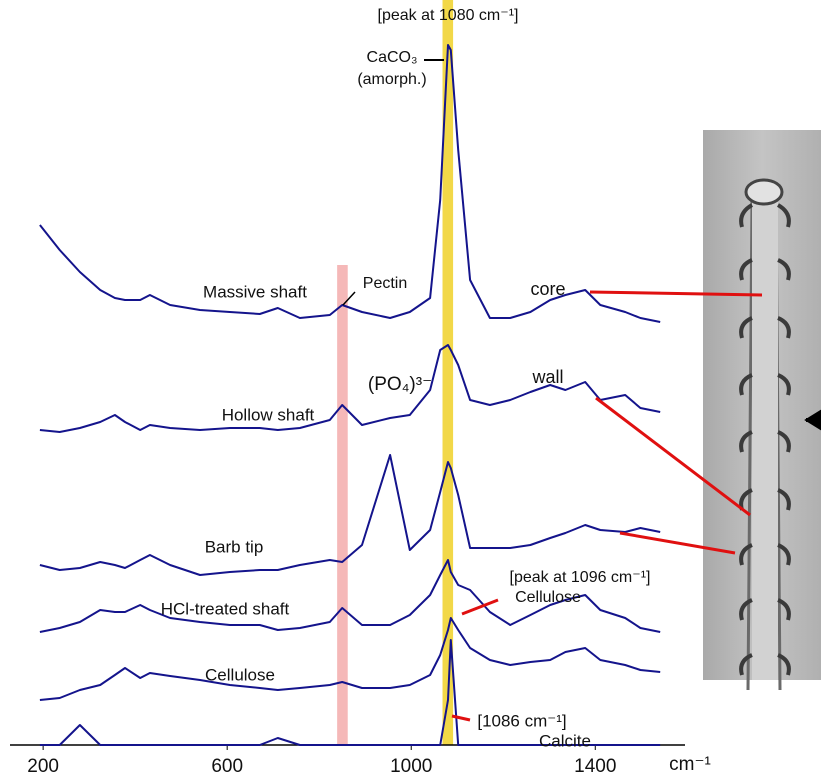 Image resolution: width=821 pixels, height=779 pixels. I want to click on leader-line, so click(349, 298).